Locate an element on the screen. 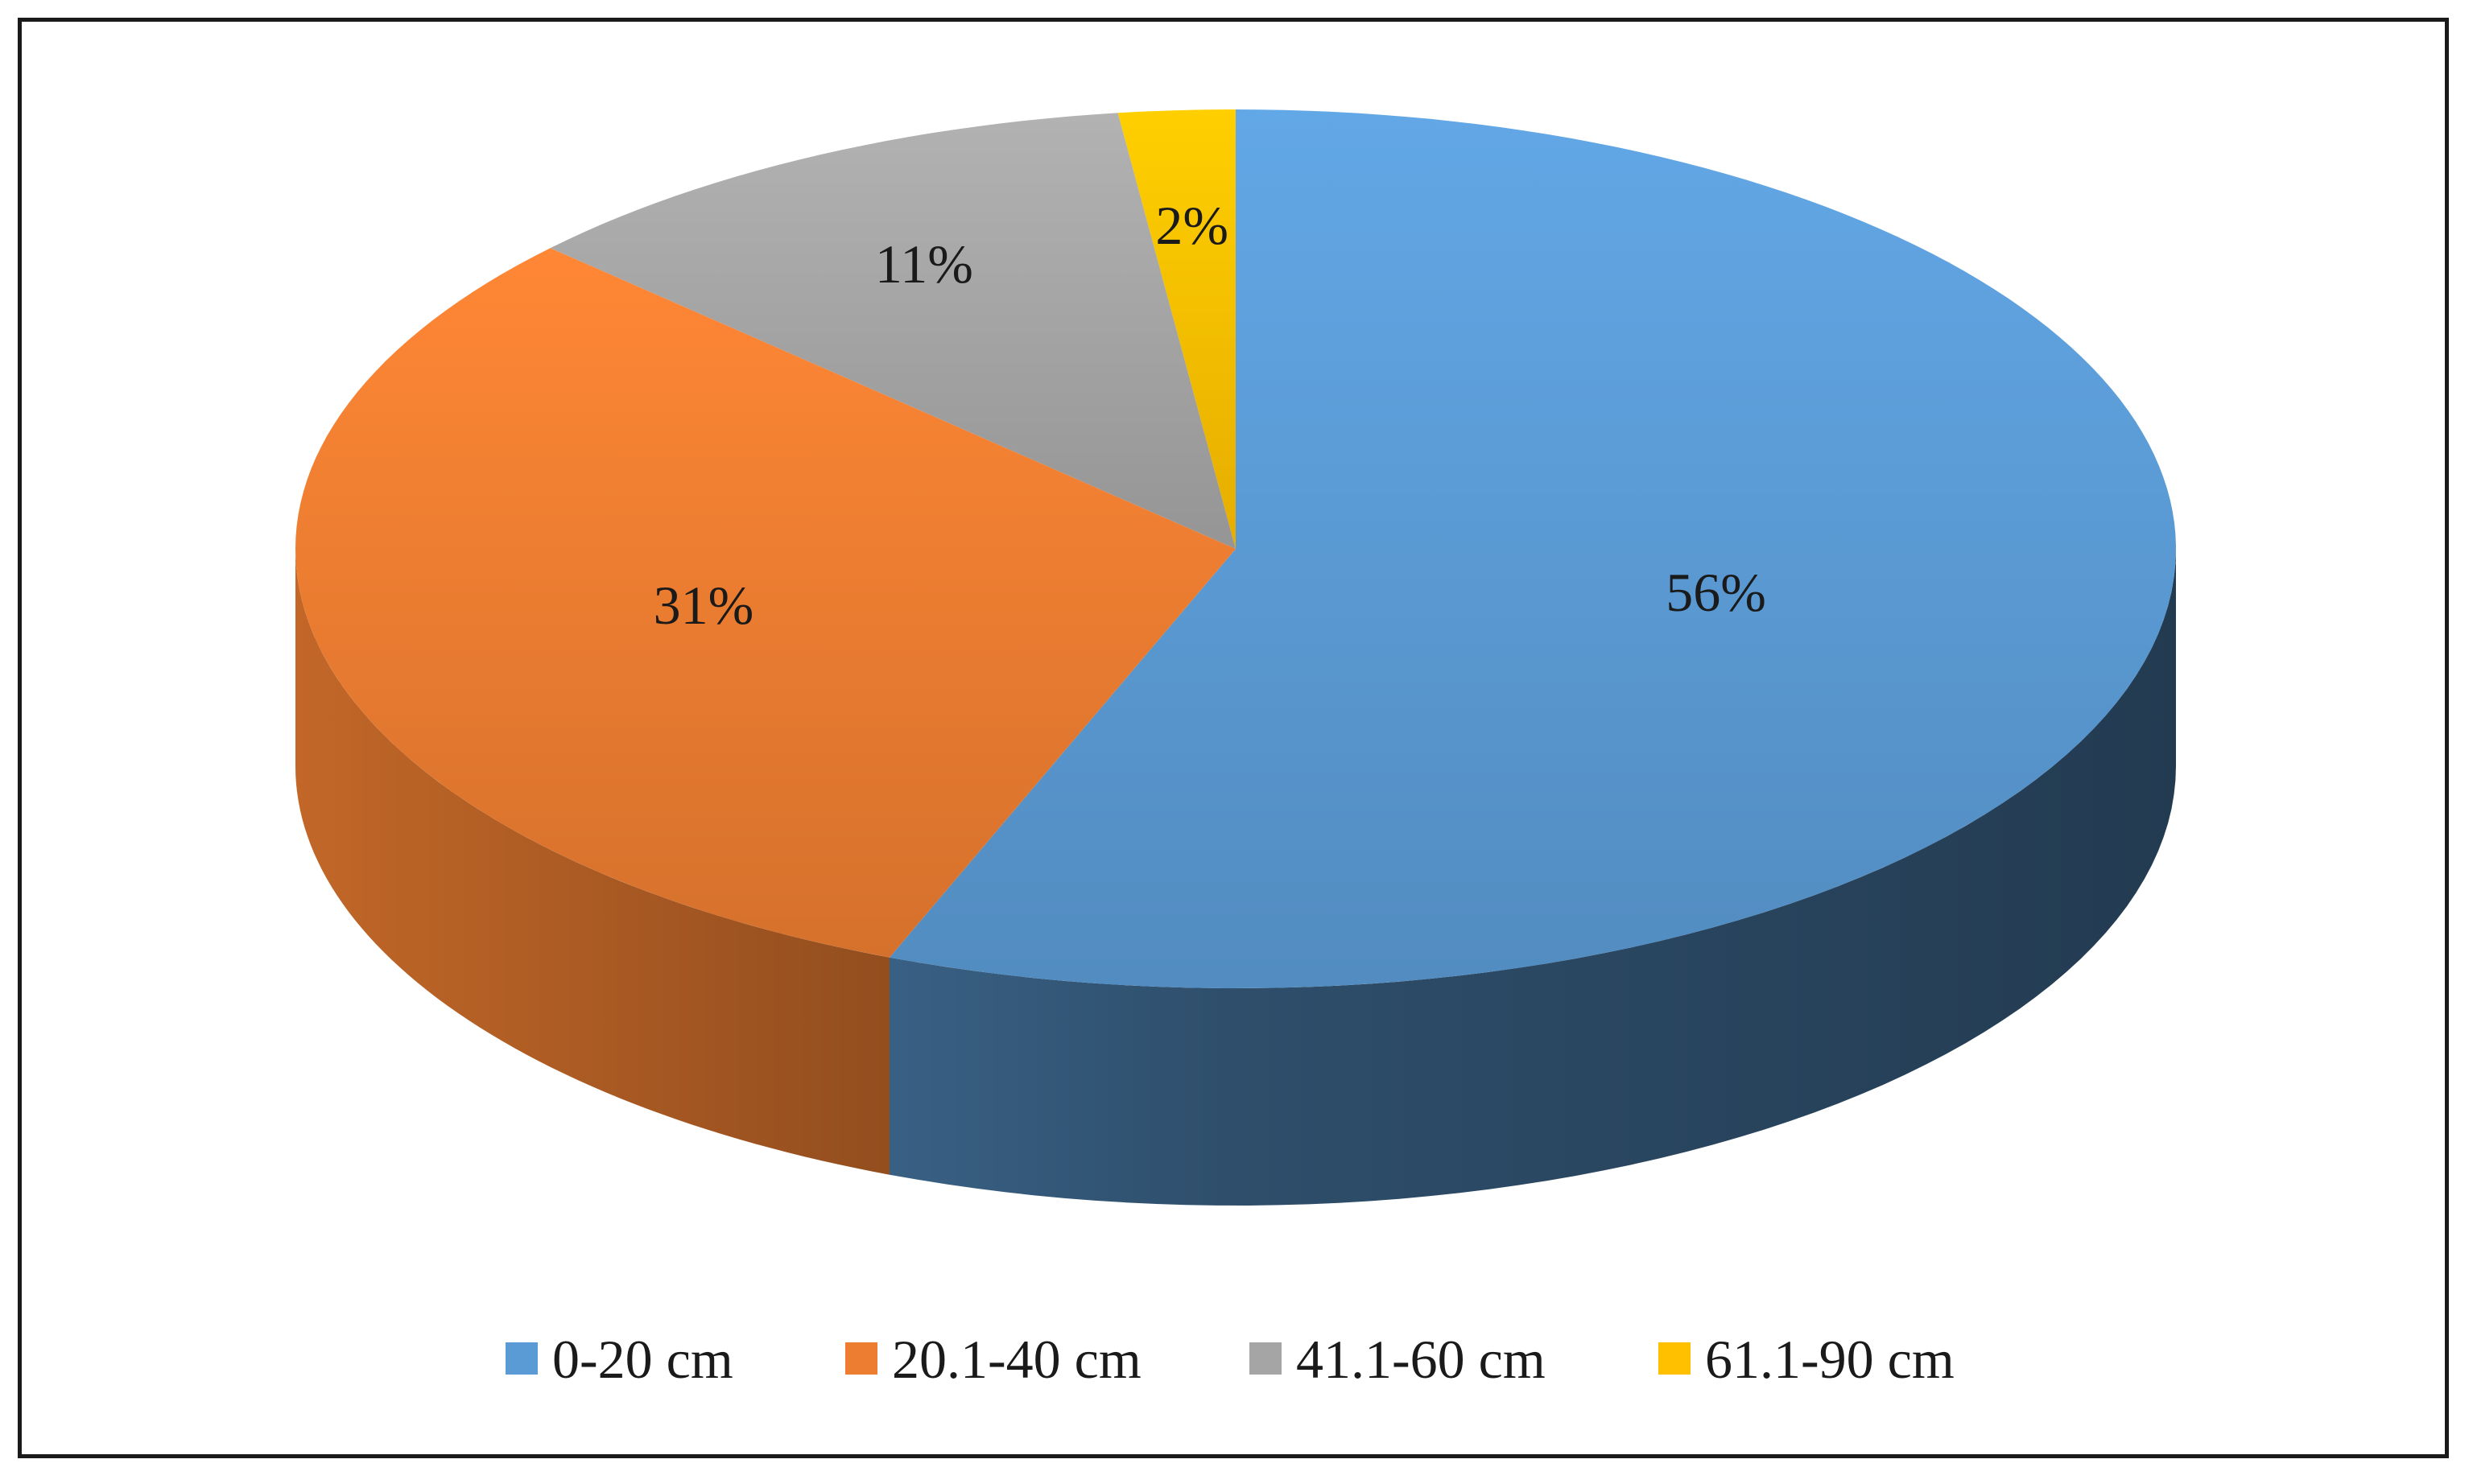  legend: 0-20 cm 20.1-40 cm 41.1-60 cm 61.1-90 cm is located at coordinates (1231, 1359).